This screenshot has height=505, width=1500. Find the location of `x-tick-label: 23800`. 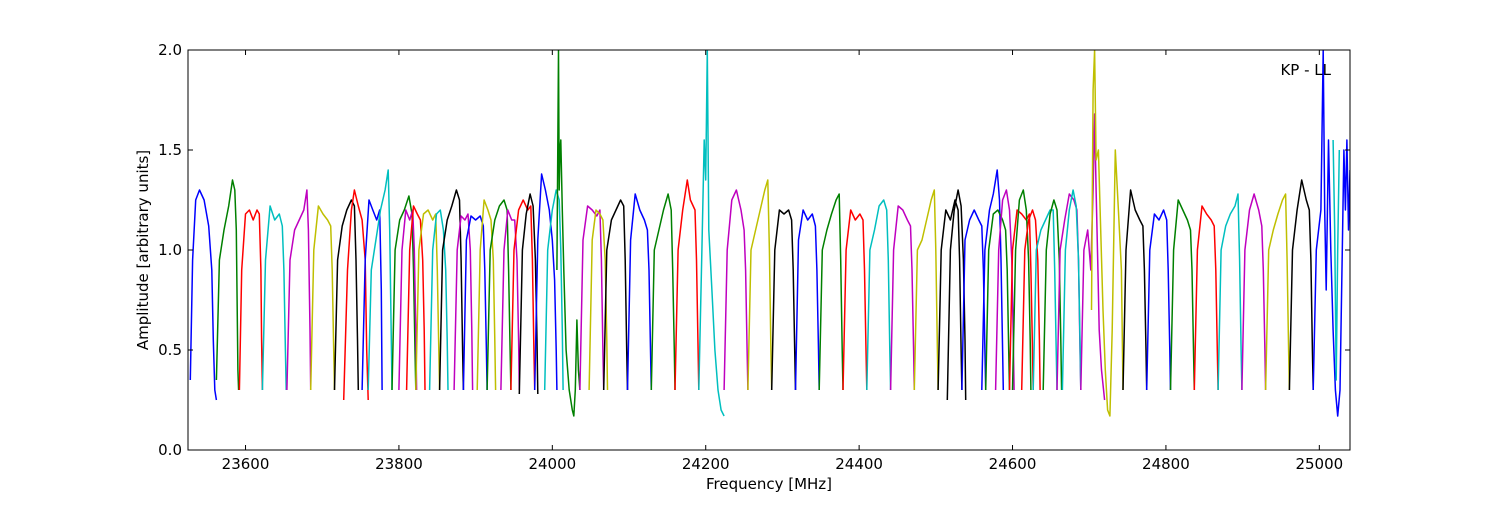

x-tick-label: 23800 is located at coordinates (399, 464).